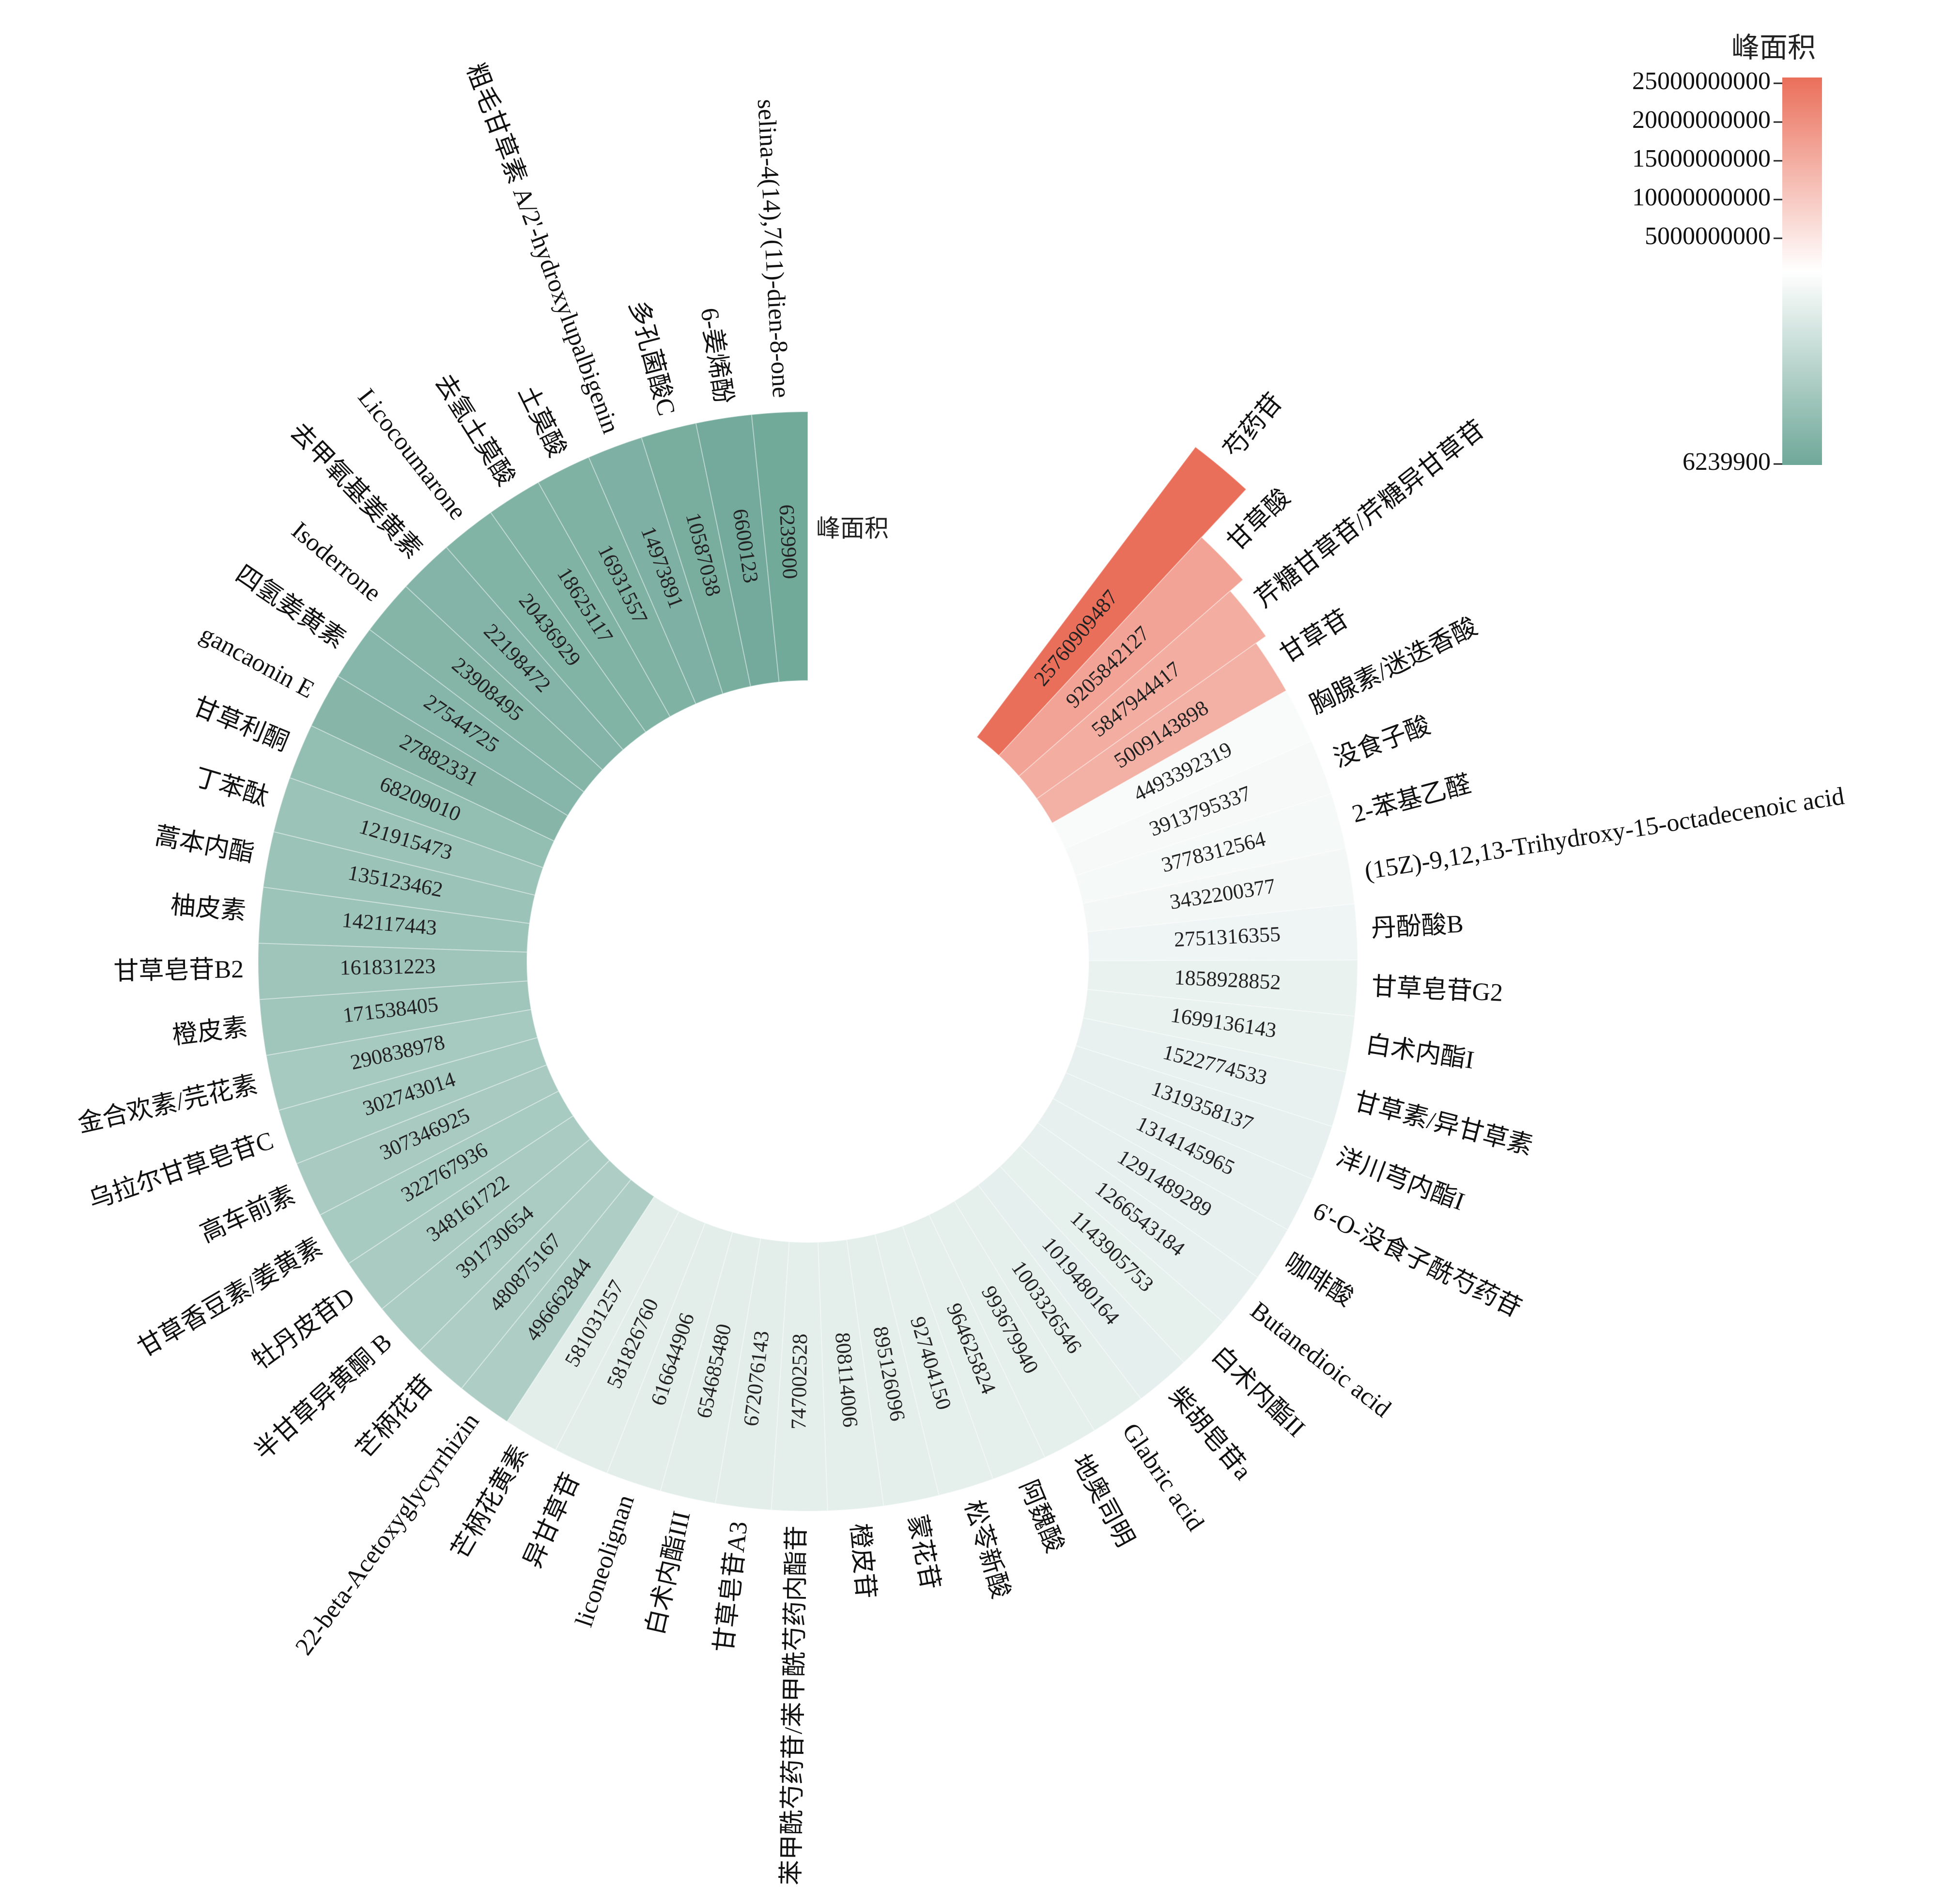  Describe the element at coordinates (799, 1382) in the screenshot. I see `value-label-25: 747002528` at that location.